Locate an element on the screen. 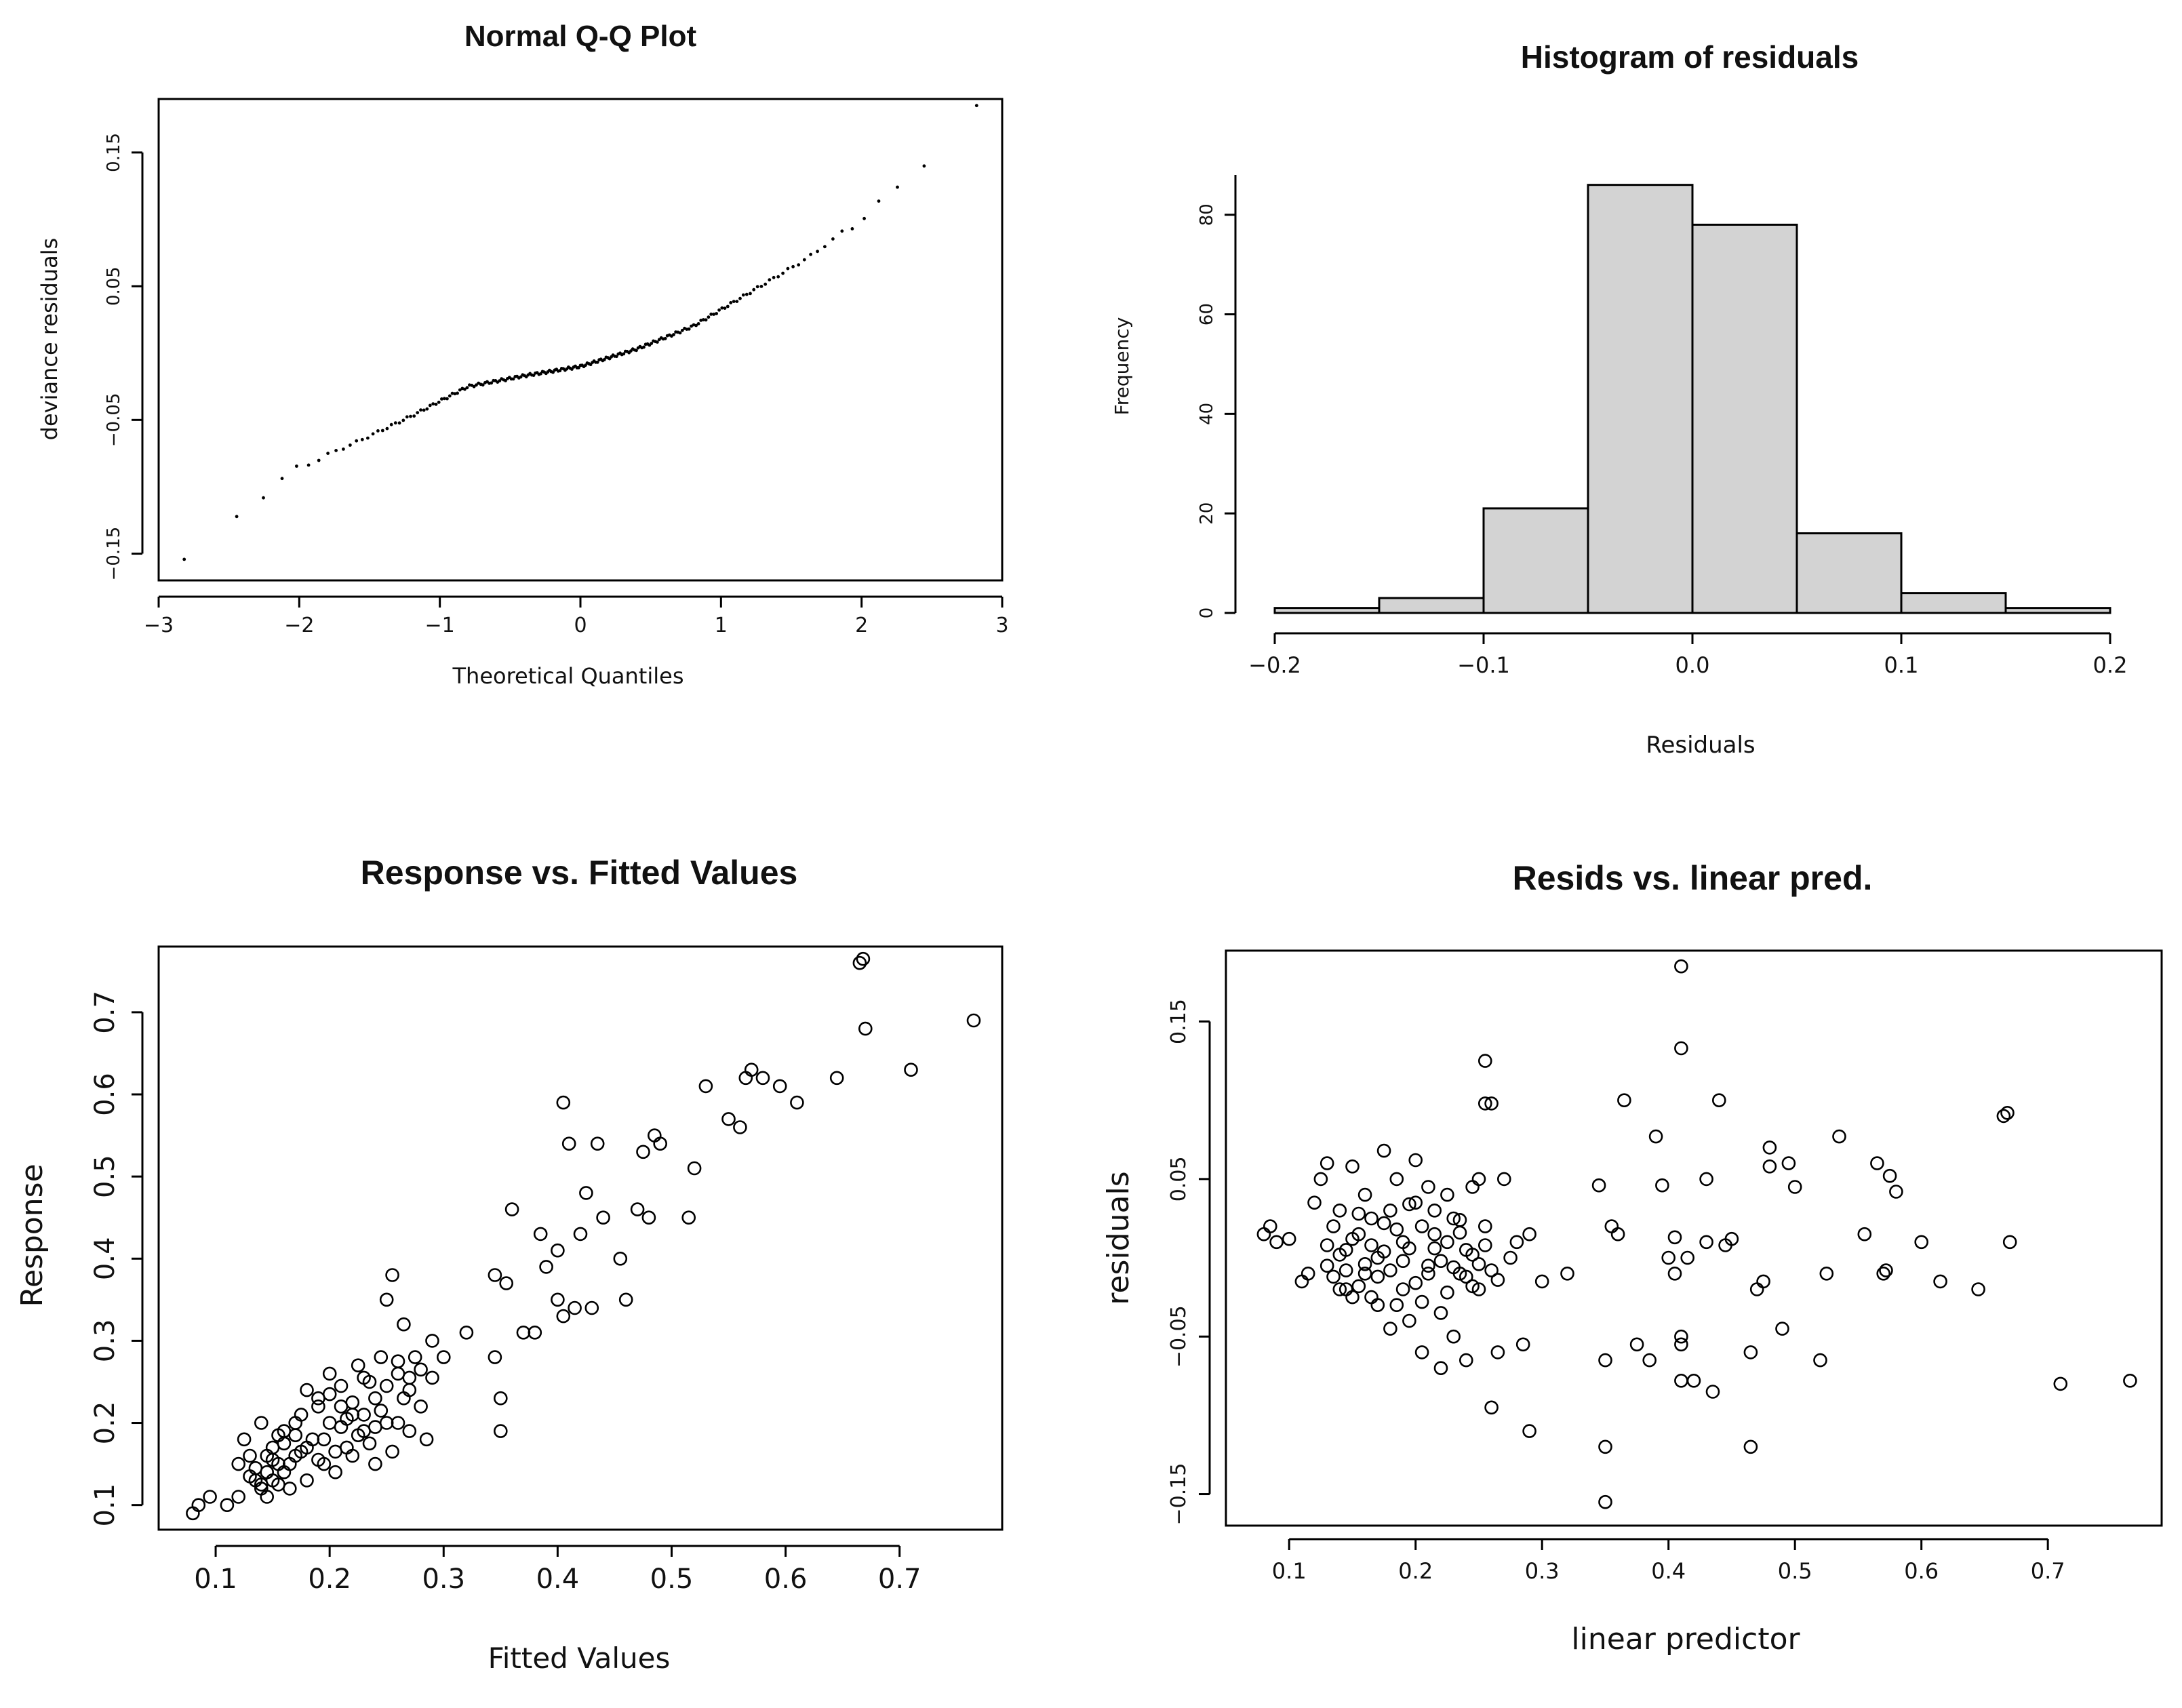  resp-x-tick-label: 0.2 is located at coordinates (329, 1579).